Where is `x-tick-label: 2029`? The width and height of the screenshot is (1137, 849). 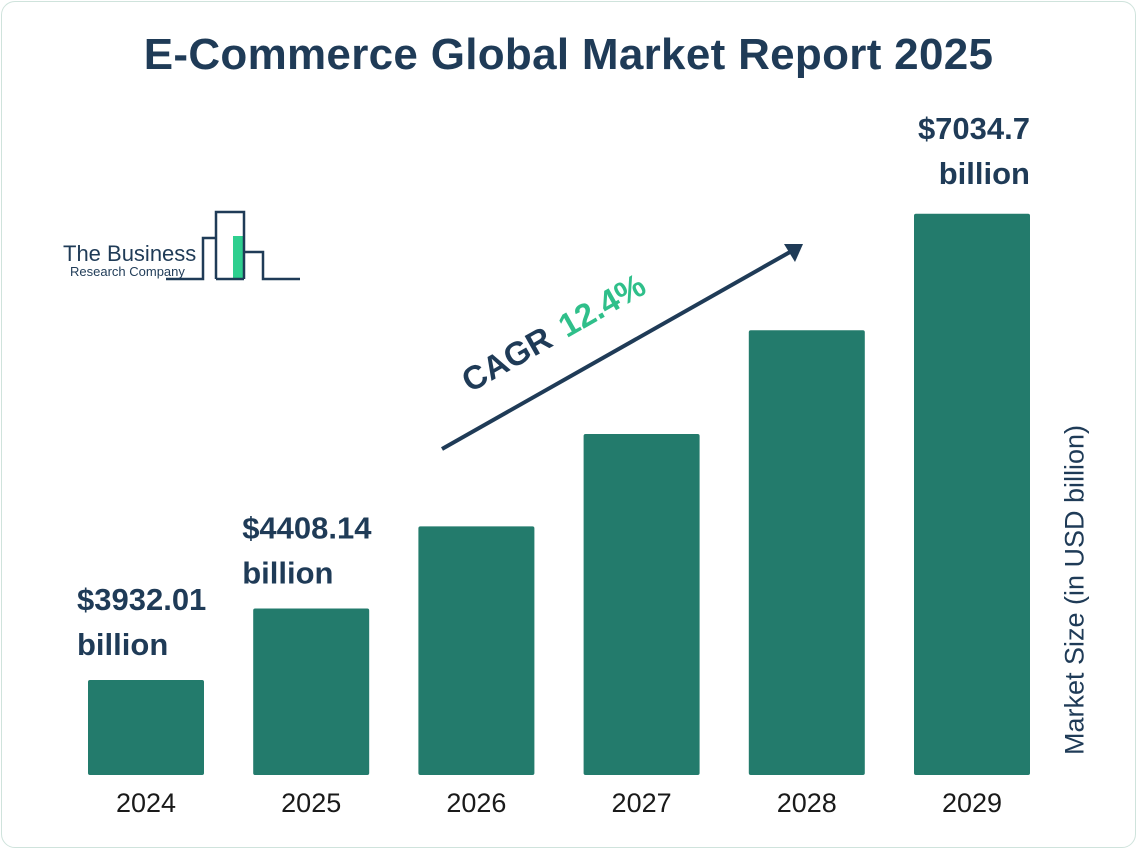 x-tick-label: 2029 is located at coordinates (972, 803).